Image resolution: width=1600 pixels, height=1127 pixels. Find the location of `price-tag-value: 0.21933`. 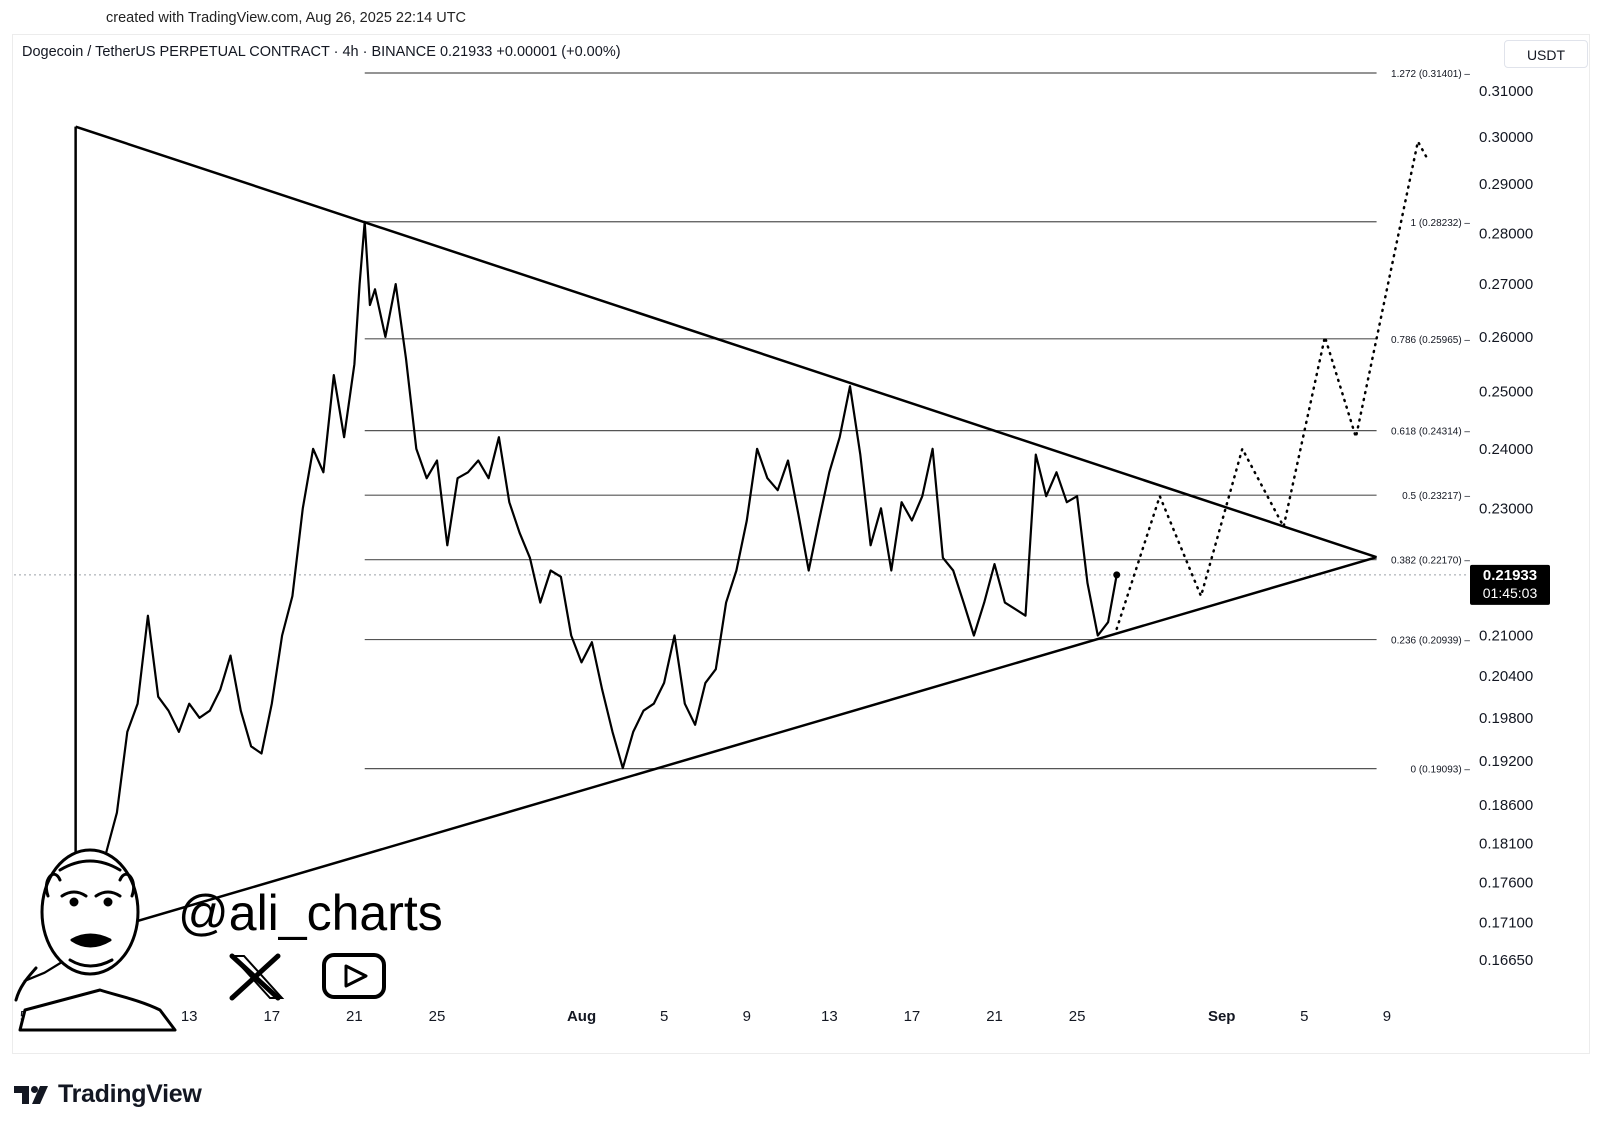

price-tag-value: 0.21933 is located at coordinates (1510, 575).